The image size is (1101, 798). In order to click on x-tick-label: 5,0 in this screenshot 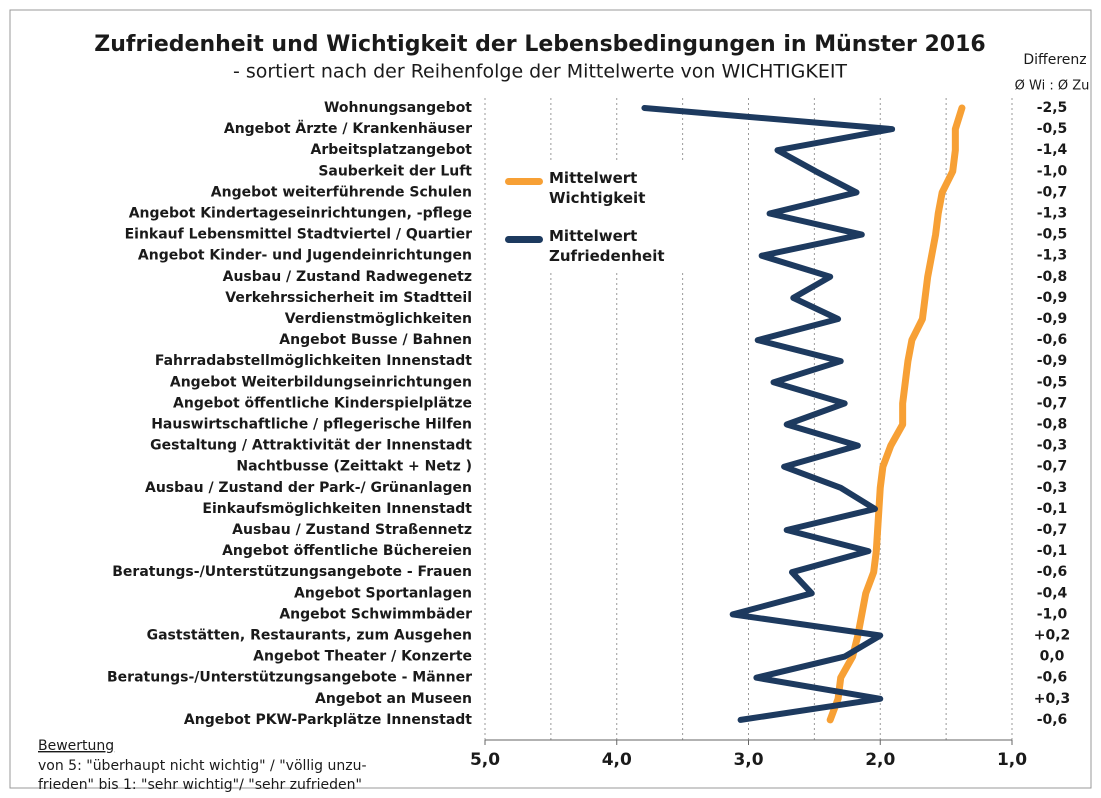, I will do `click(485, 760)`.